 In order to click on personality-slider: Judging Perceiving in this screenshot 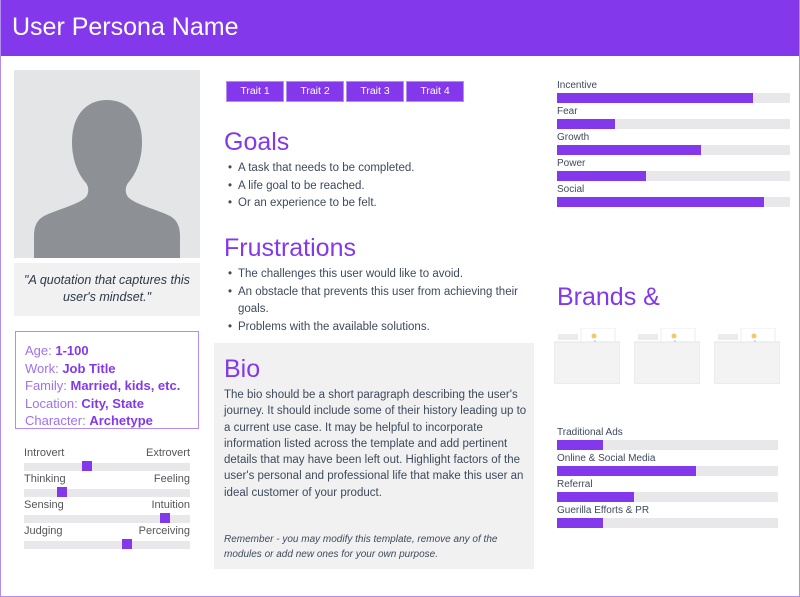, I will do `click(107, 537)`.